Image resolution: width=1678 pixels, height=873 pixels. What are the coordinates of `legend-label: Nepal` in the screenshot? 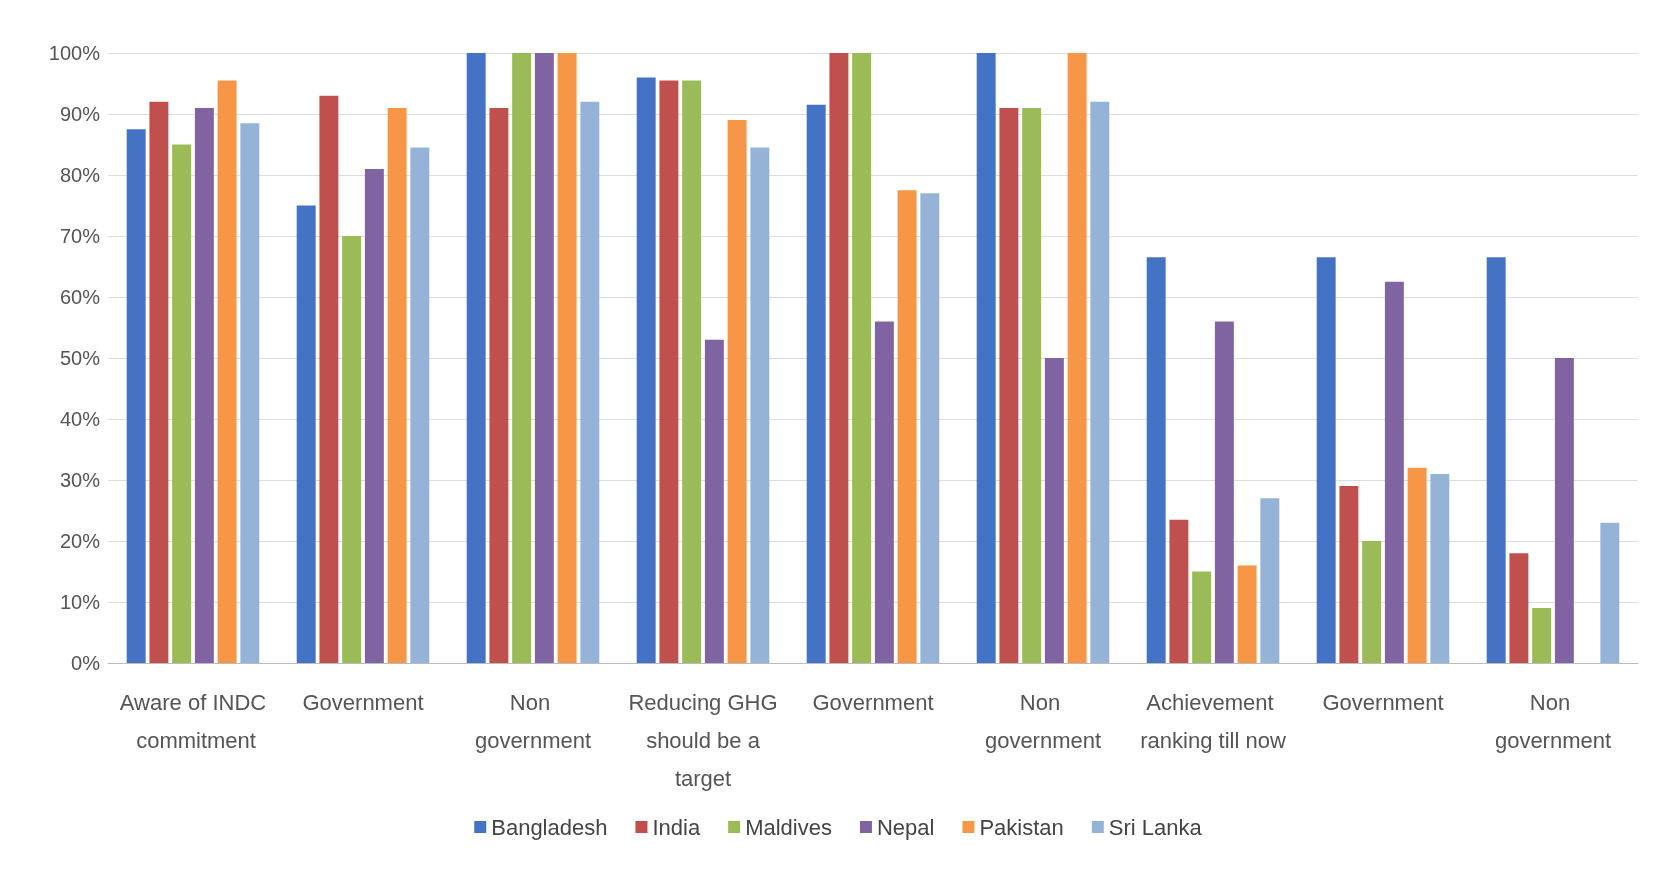 It's located at (905, 827).